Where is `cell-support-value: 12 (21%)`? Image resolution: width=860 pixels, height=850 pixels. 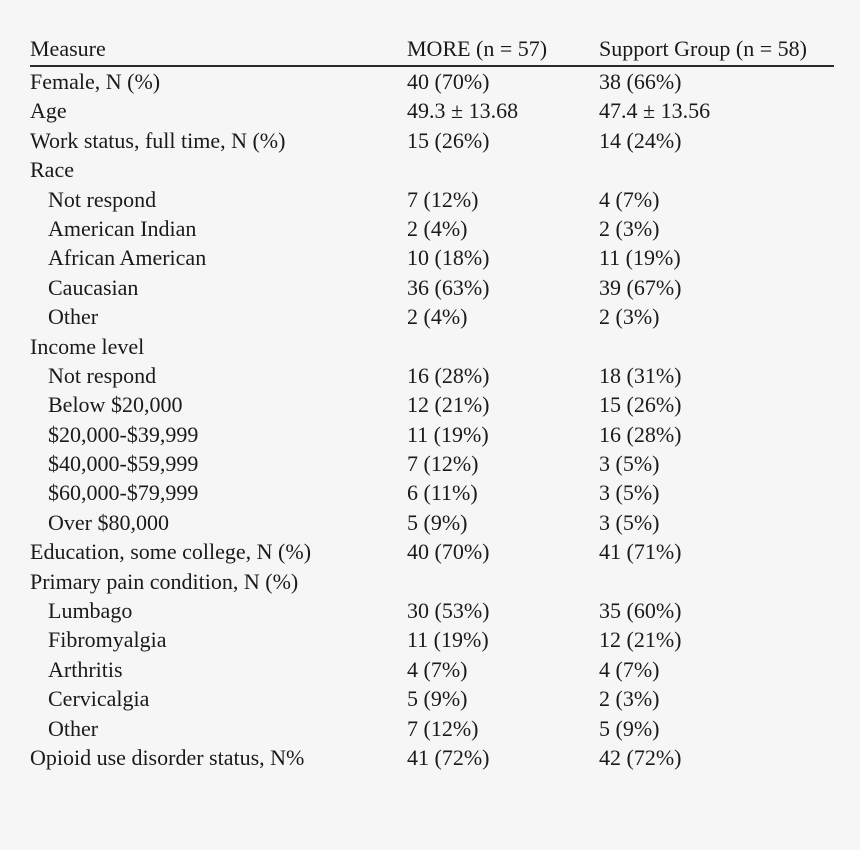
cell-support-value: 12 (21%) is located at coordinates (640, 640).